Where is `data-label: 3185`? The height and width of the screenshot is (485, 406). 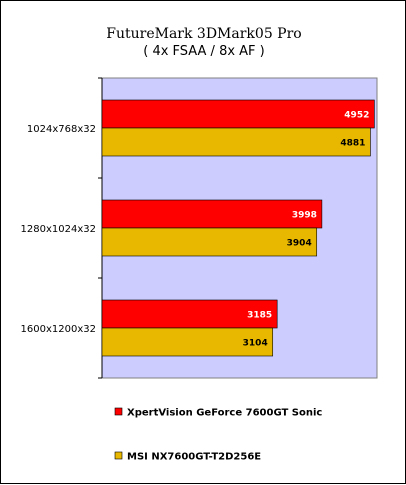
data-label: 3185 is located at coordinates (259, 316).